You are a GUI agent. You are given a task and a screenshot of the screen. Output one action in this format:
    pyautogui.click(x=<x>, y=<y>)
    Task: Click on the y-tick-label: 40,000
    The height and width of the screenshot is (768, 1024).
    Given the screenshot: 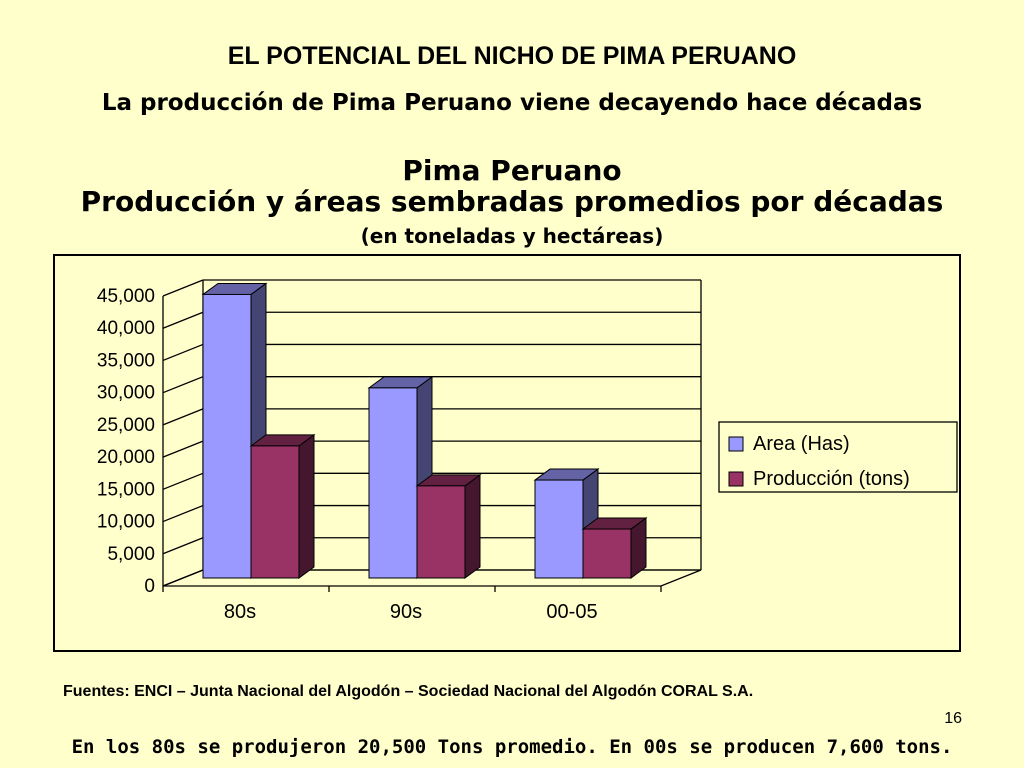 What is the action you would take?
    pyautogui.click(x=126, y=328)
    